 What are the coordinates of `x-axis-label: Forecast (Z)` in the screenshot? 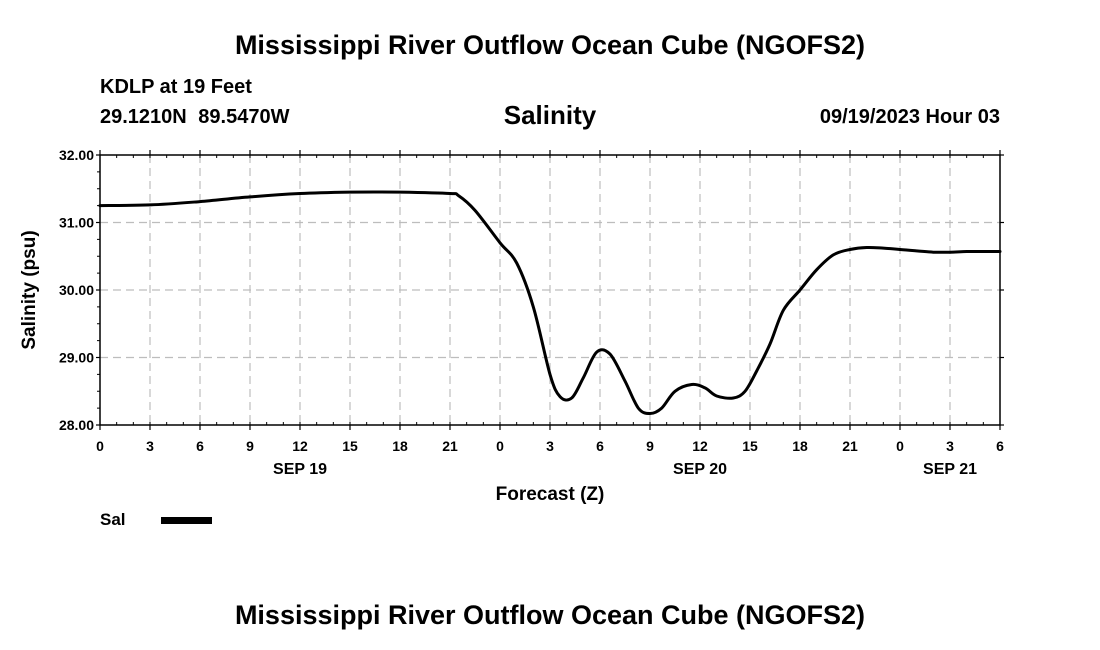 It's located at (550, 494).